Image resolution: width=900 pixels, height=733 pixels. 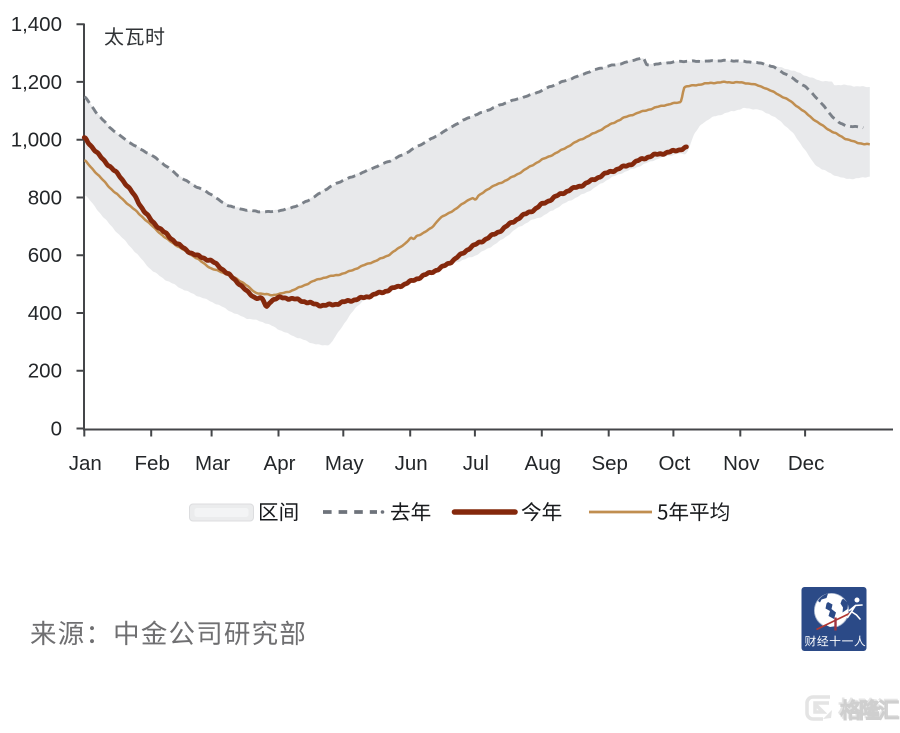 What do you see at coordinates (45, 371) in the screenshot?
I see `svg-text: 200` at bounding box center [45, 371].